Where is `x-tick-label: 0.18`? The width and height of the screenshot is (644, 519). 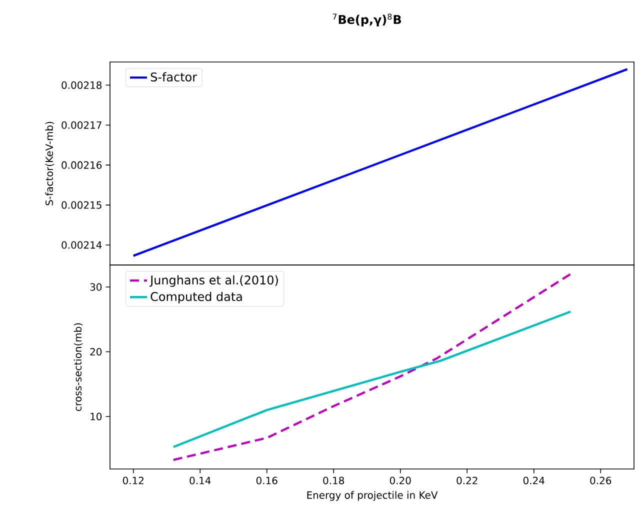
x-tick-label: 0.18 is located at coordinates (333, 480).